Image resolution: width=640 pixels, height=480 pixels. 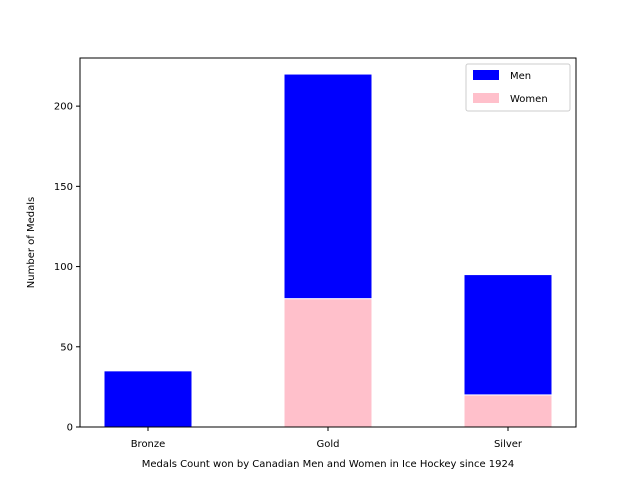 I want to click on bar-gold-men, so click(x=328, y=186).